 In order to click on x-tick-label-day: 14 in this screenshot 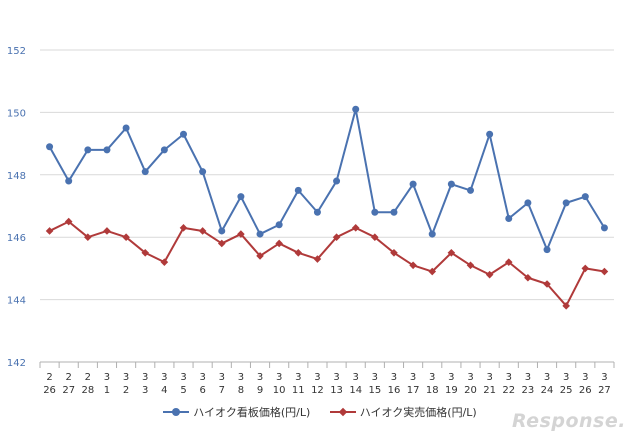, I will do `click(355, 390)`.